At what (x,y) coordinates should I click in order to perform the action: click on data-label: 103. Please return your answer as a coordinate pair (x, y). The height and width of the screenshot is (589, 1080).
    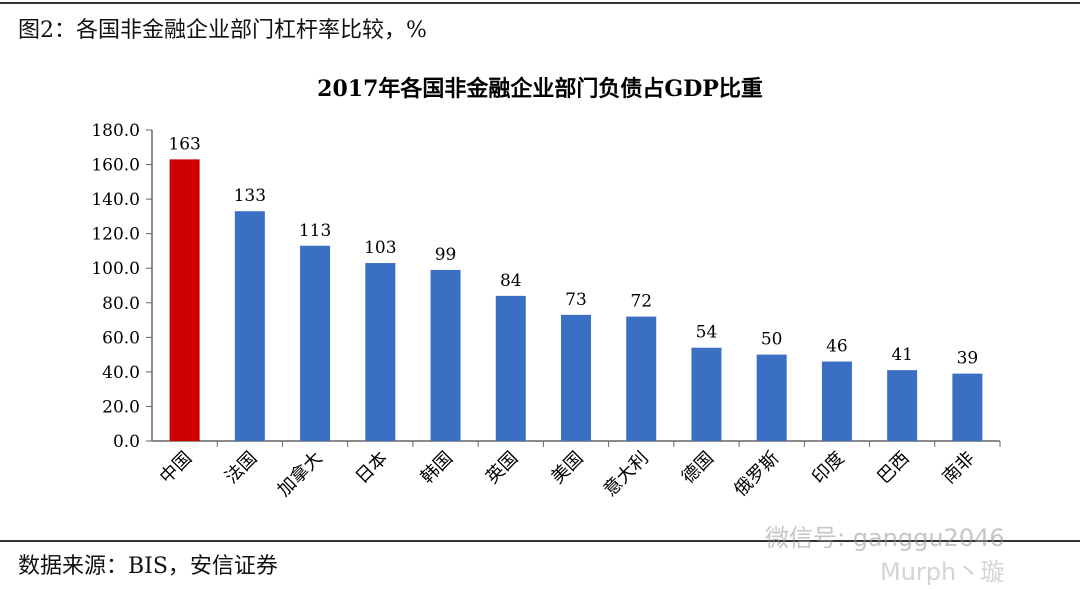
    Looking at the image, I should click on (380, 248).